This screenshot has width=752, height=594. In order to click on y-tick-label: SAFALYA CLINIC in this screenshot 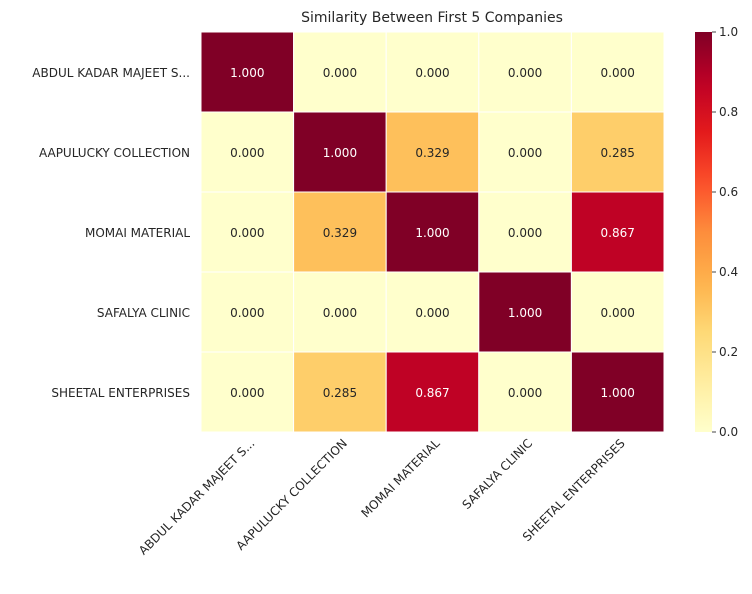, I will do `click(143, 313)`.